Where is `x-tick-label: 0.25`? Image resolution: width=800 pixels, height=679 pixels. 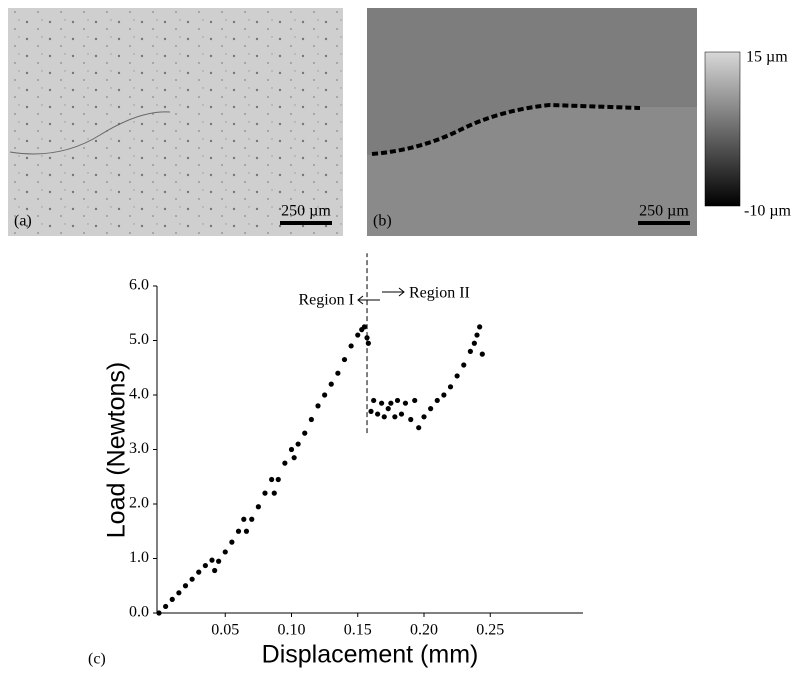 x-tick-label: 0.25 is located at coordinates (490, 630).